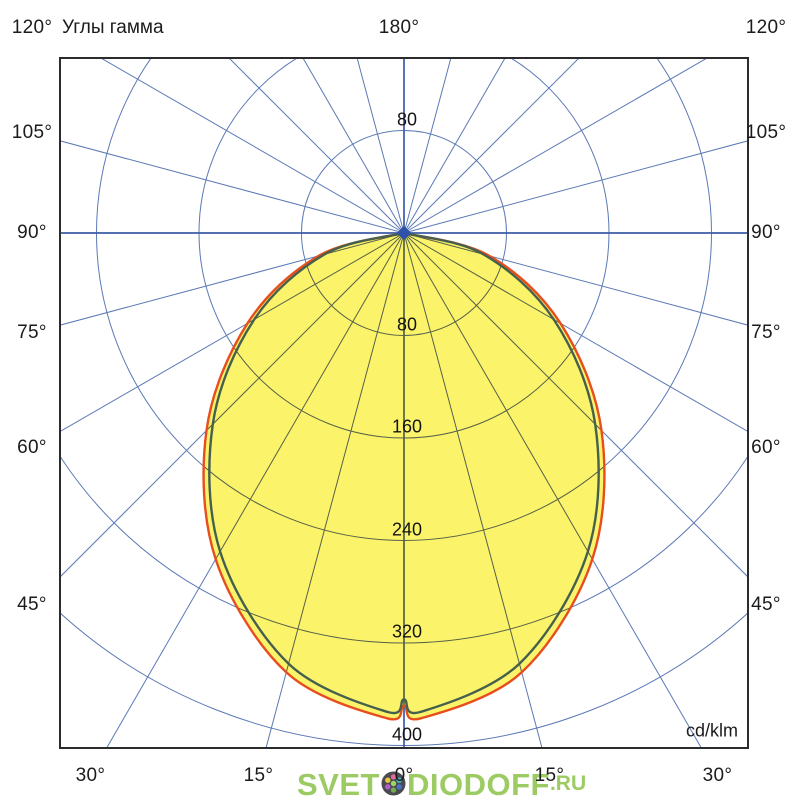 The width and height of the screenshot is (800, 800). I want to click on gamma-angle-label-right: 60°, so click(766, 447).